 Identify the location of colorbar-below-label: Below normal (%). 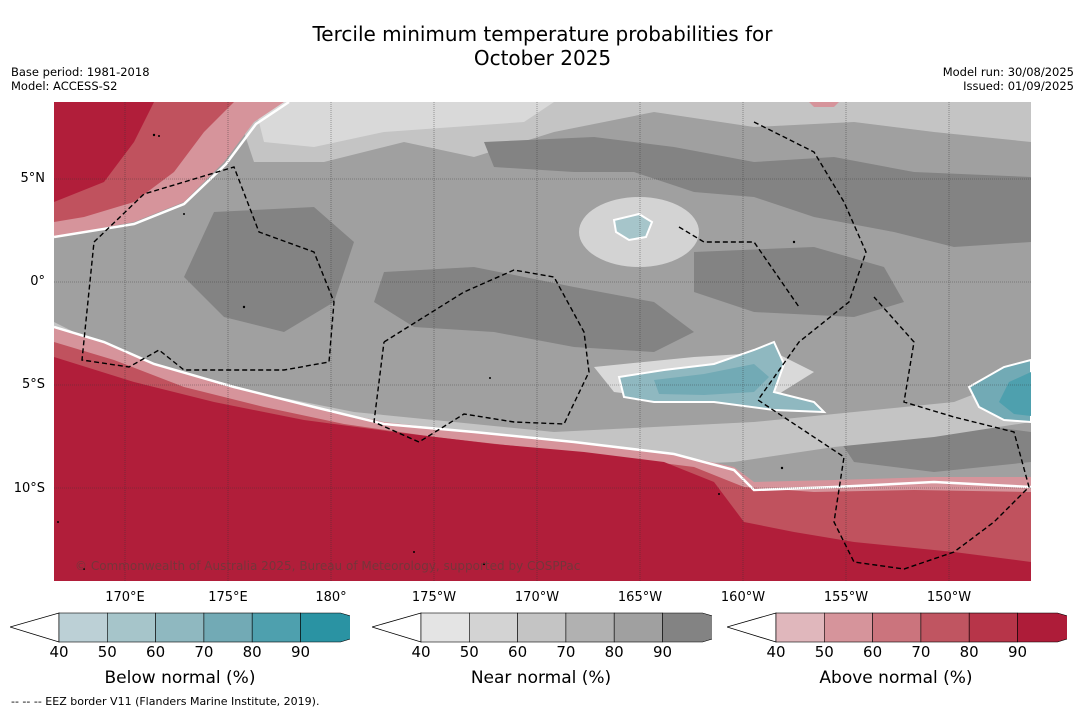
(180, 678).